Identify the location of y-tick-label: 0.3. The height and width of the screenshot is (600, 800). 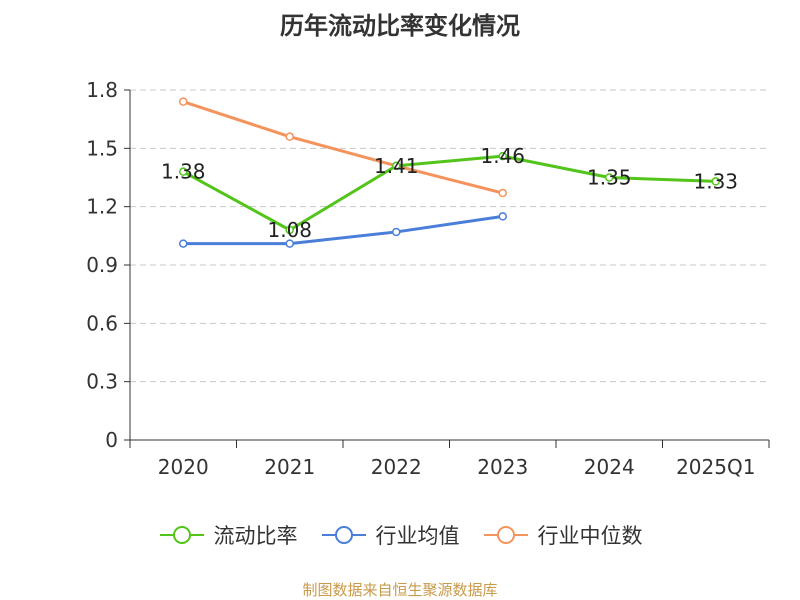
(102, 382).